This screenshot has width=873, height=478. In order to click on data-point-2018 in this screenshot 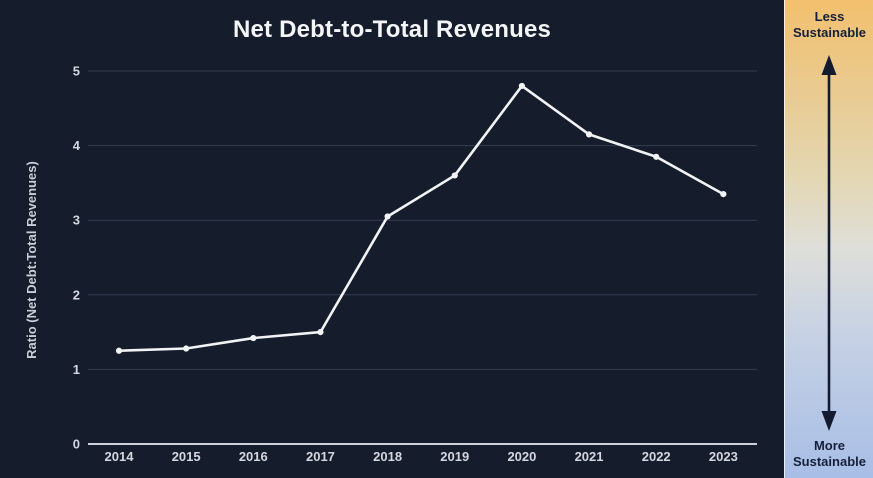, I will do `click(387, 216)`.